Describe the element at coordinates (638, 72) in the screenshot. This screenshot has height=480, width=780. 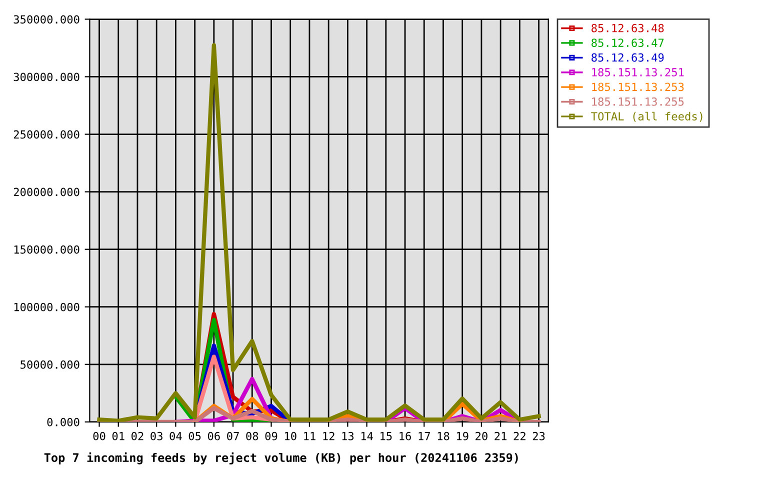
I see `legend-label: 185.151.13.251` at that location.